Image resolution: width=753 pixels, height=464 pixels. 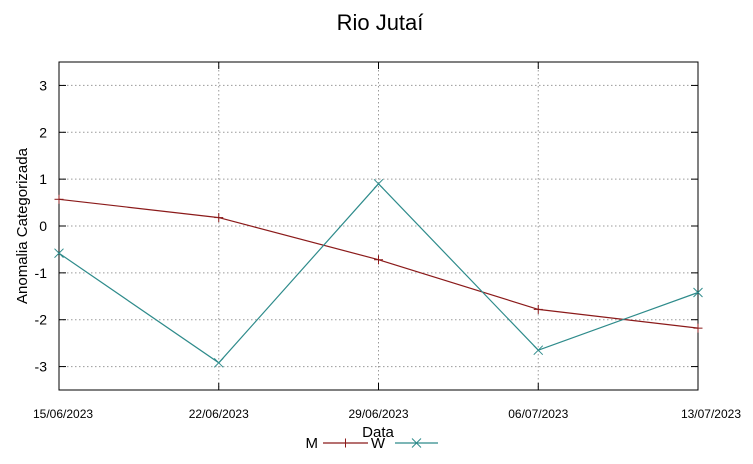 What do you see at coordinates (41, 320) in the screenshot?
I see `y-tick-label: -2` at bounding box center [41, 320].